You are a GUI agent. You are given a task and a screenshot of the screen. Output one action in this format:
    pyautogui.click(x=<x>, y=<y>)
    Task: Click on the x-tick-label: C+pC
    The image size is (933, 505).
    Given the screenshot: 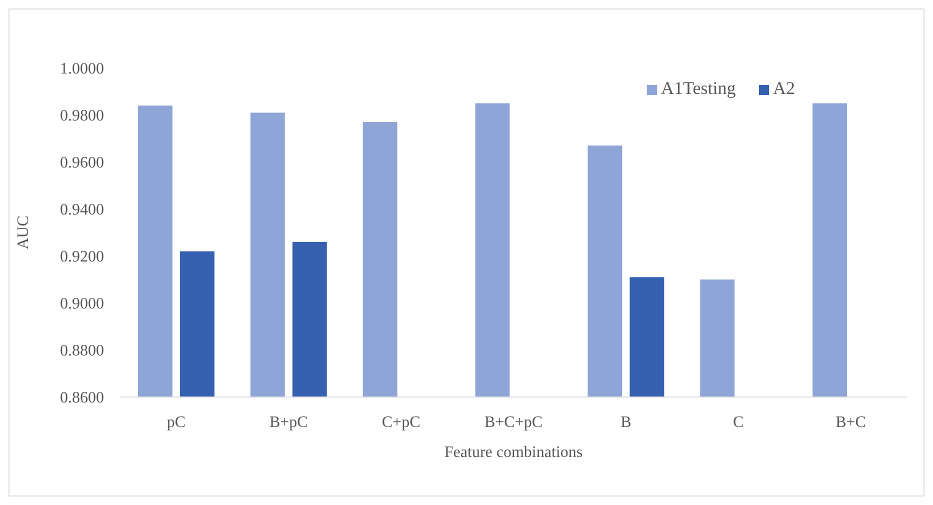 What is the action you would take?
    pyautogui.click(x=401, y=422)
    